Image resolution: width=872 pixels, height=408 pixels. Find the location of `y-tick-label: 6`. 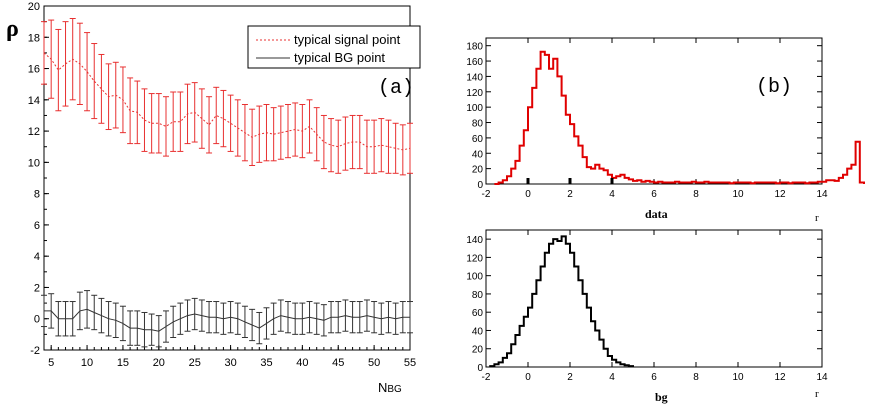

y-tick-label: 6 is located at coordinates (37, 226).